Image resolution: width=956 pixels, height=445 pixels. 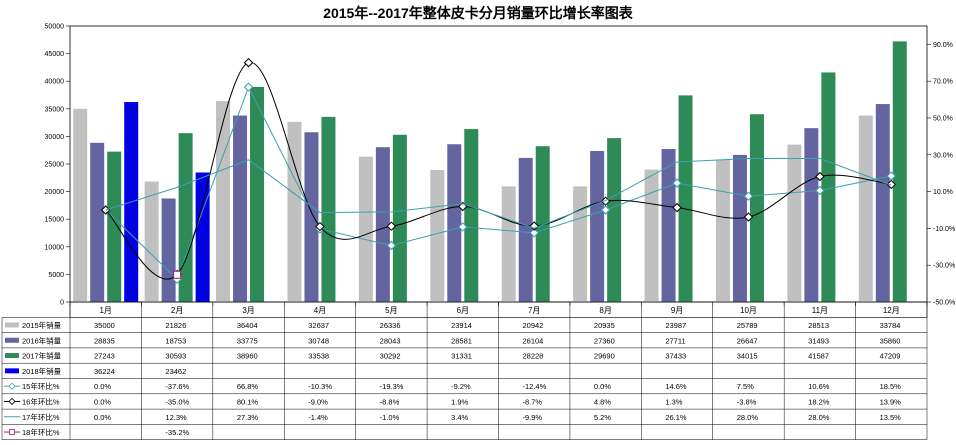 What do you see at coordinates (943, 155) in the screenshot?
I see `y2-tick-label: 30.0%` at bounding box center [943, 155].